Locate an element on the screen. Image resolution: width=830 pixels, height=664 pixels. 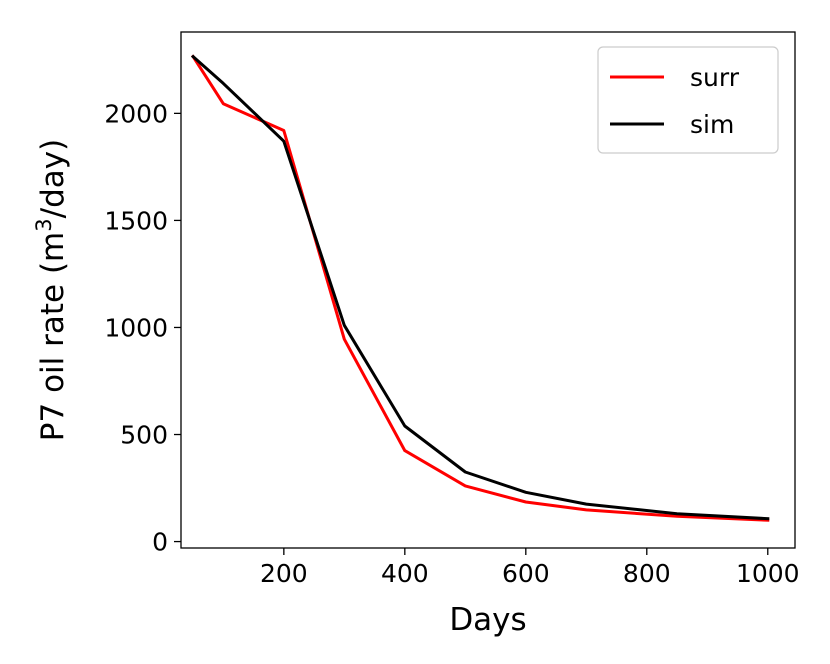
x-axis-label: Days is located at coordinates (487, 620).